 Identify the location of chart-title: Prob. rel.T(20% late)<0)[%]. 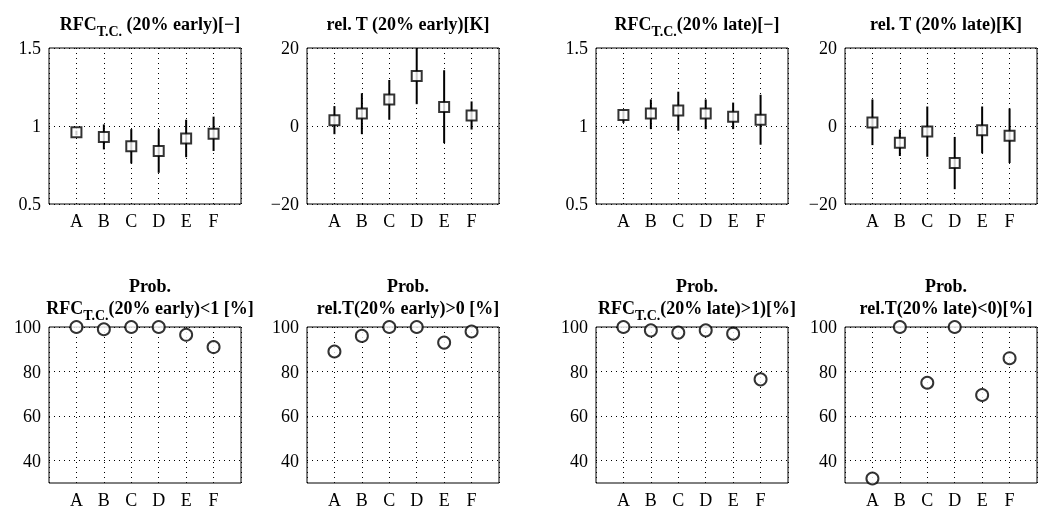
(946, 297).